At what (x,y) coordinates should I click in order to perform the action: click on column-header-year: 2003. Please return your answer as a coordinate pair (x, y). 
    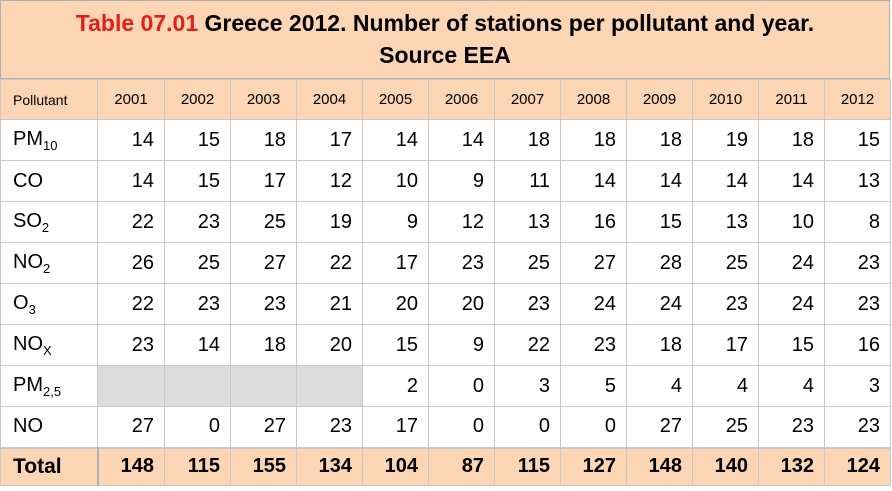
    Looking at the image, I should click on (263, 99).